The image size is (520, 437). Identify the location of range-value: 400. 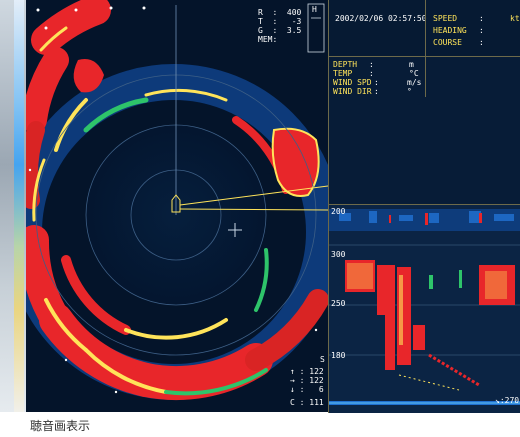
(294, 12).